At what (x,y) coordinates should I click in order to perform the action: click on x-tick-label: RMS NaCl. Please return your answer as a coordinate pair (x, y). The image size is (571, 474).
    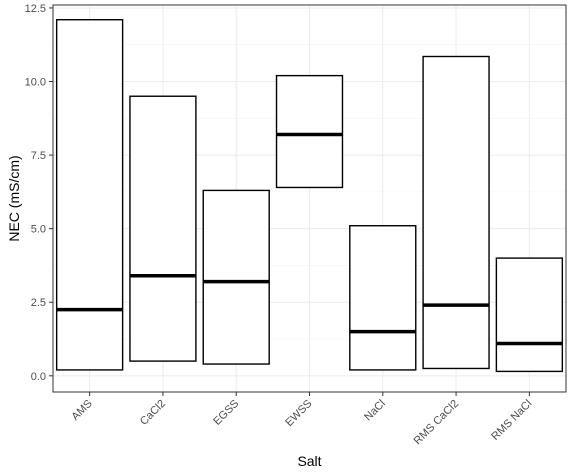
    Looking at the image, I should click on (511, 420).